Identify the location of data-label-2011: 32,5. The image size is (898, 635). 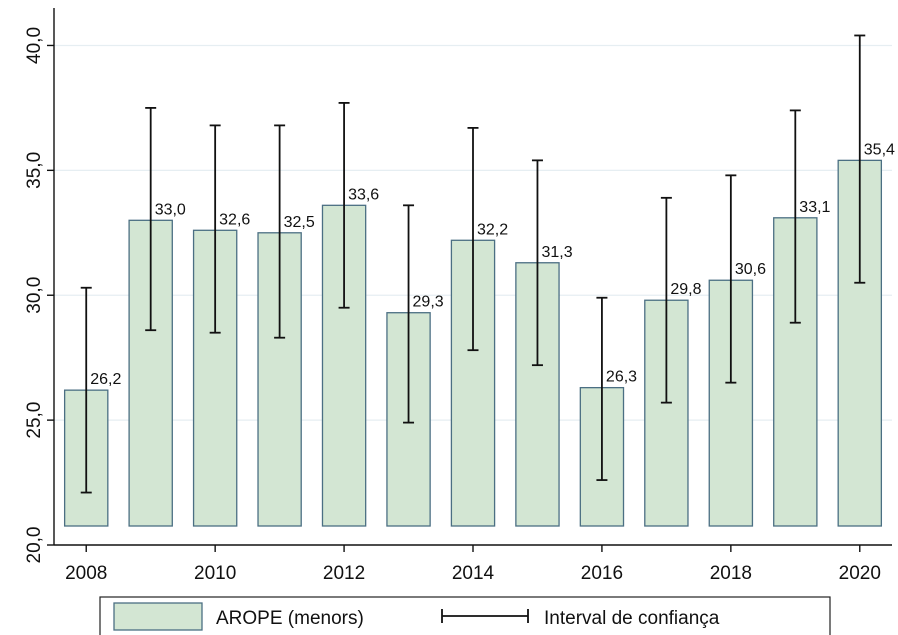
(299, 222).